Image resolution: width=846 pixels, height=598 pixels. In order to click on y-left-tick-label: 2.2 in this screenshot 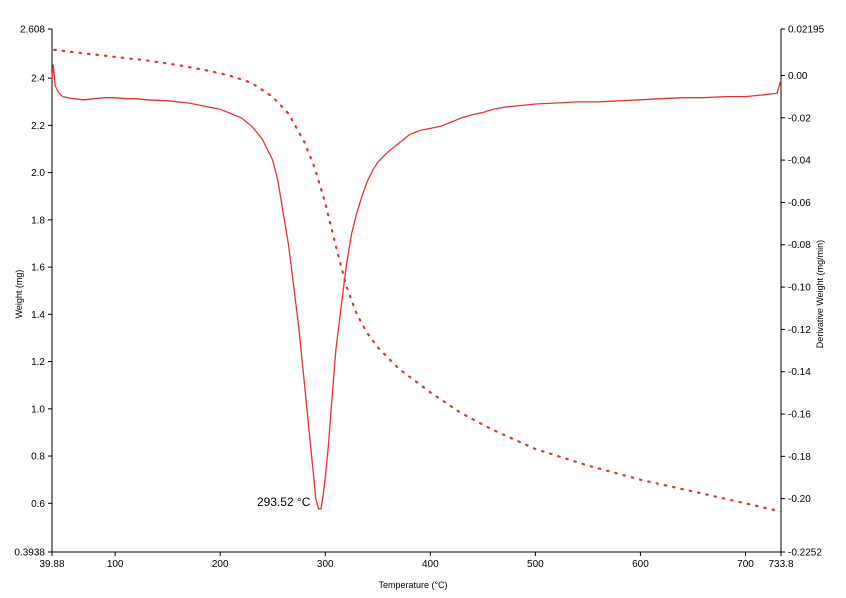, I will do `click(38, 126)`.